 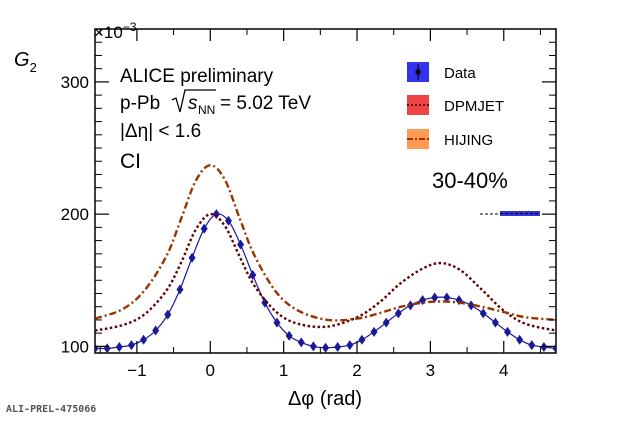 What do you see at coordinates (206, 110) in the screenshot?
I see `svg-text: NN` at bounding box center [206, 110].